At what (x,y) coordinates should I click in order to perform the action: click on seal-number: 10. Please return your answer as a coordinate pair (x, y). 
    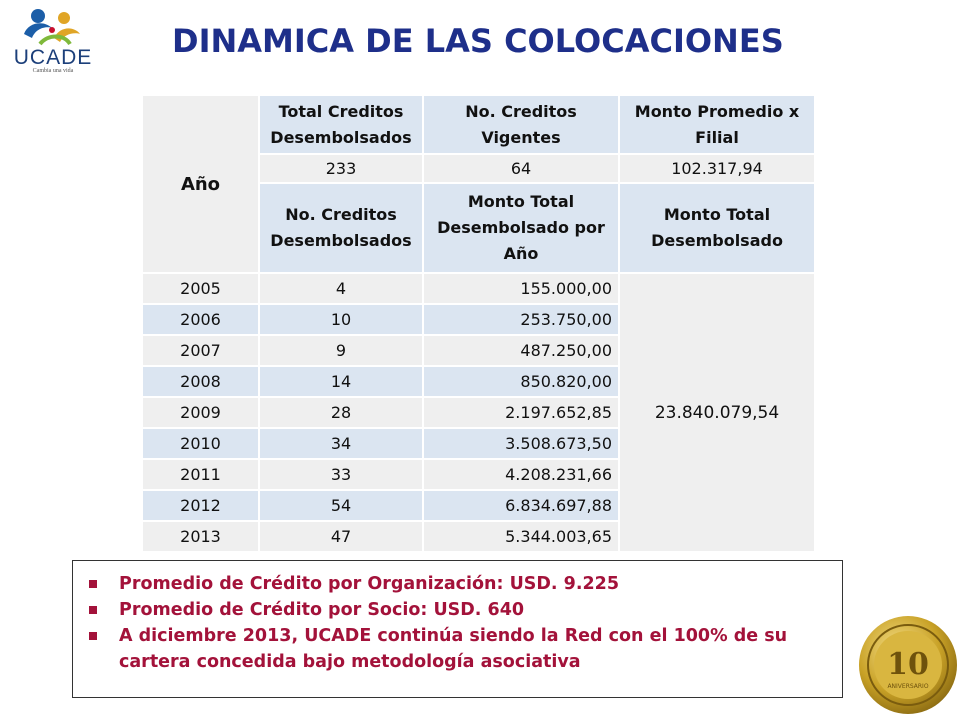
    Looking at the image, I should click on (908, 664).